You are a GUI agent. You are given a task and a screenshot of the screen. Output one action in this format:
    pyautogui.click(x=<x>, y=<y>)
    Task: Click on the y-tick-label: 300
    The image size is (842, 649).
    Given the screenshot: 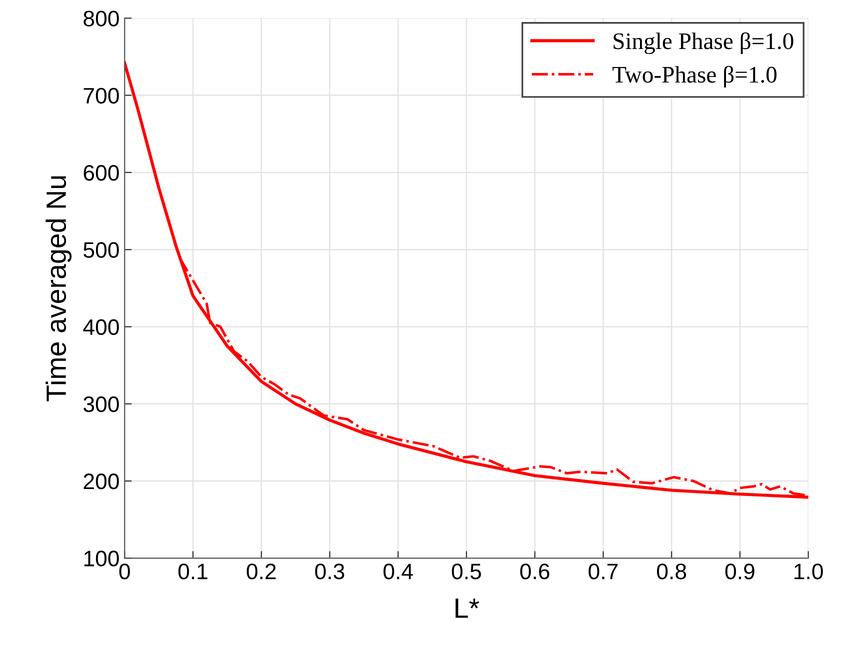 What is the action you would take?
    pyautogui.click(x=101, y=404)
    